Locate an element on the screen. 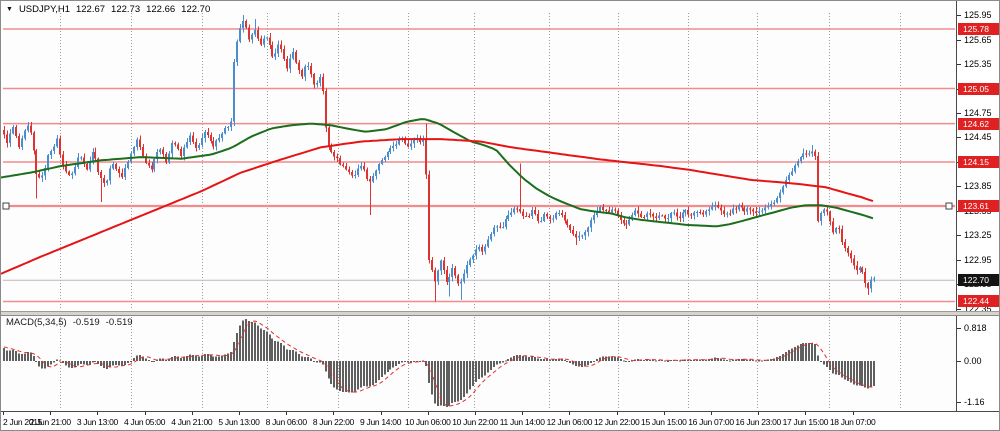 Image resolution: width=1000 pixels, height=431 pixels. macd-scale-label: 0.00 is located at coordinates (973, 361).